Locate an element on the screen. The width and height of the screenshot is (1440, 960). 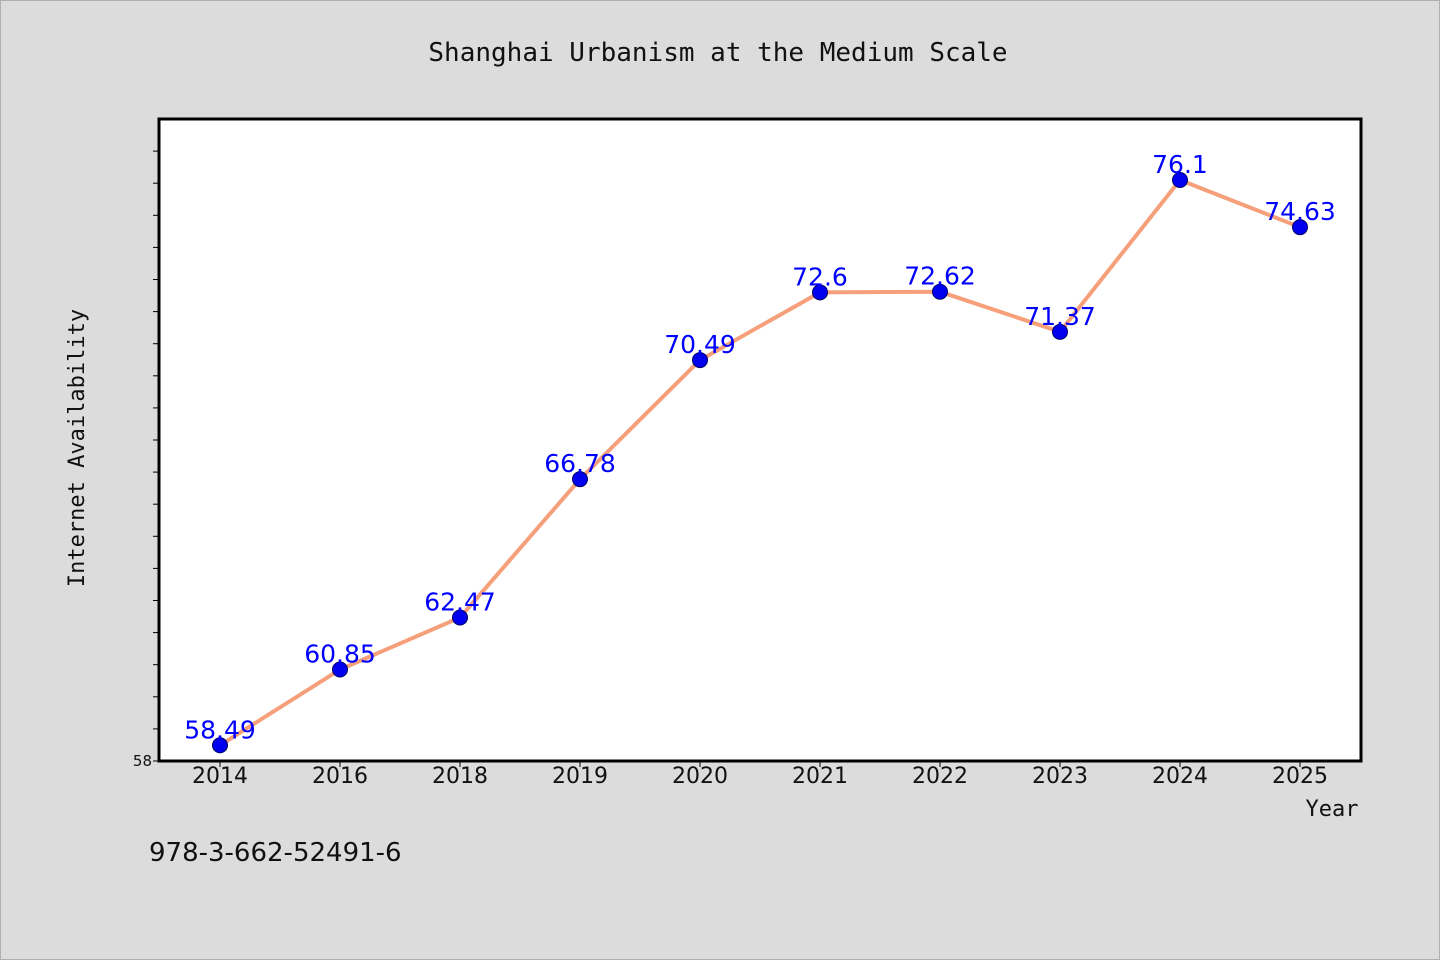
data-label: 66.78 is located at coordinates (580, 463).